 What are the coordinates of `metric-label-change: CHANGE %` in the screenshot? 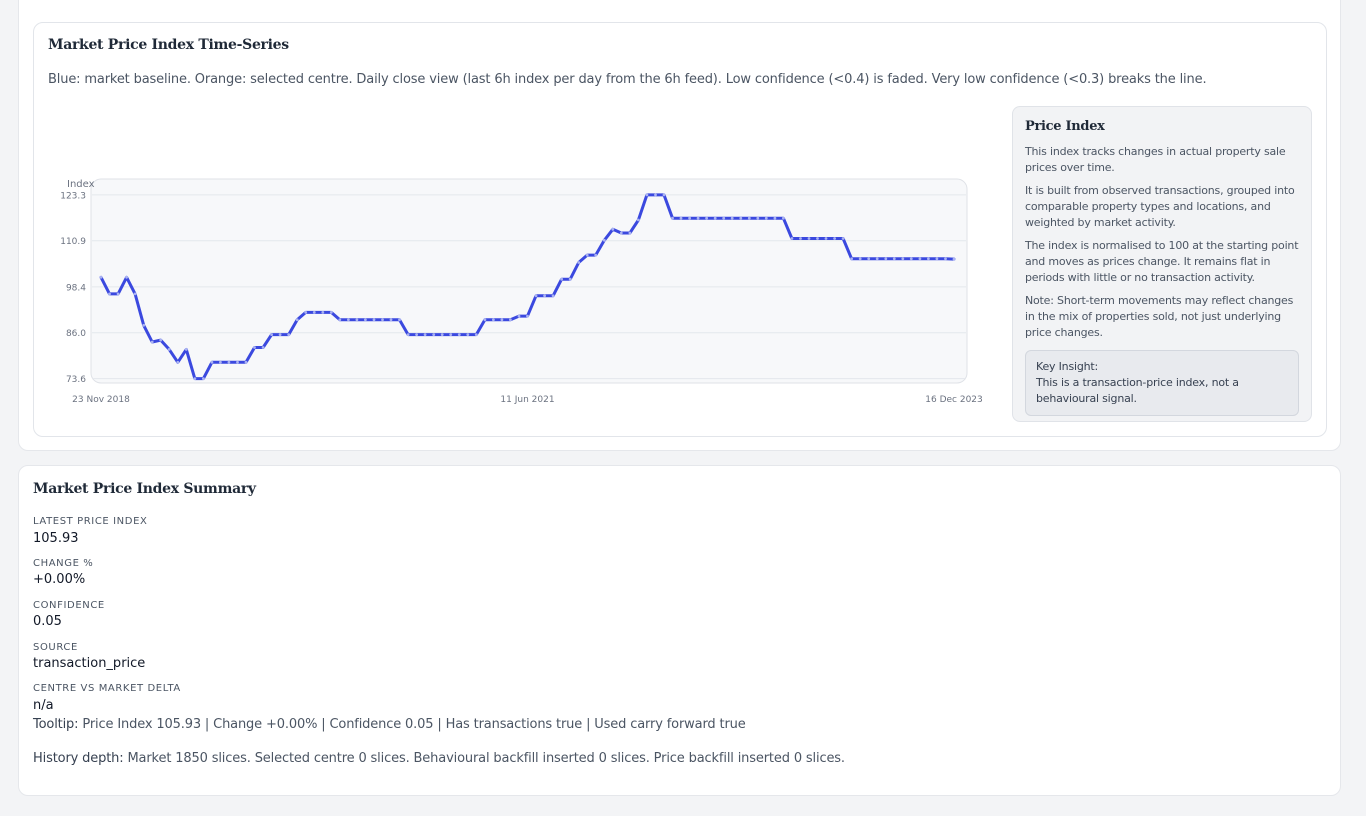 It's located at (63, 563).